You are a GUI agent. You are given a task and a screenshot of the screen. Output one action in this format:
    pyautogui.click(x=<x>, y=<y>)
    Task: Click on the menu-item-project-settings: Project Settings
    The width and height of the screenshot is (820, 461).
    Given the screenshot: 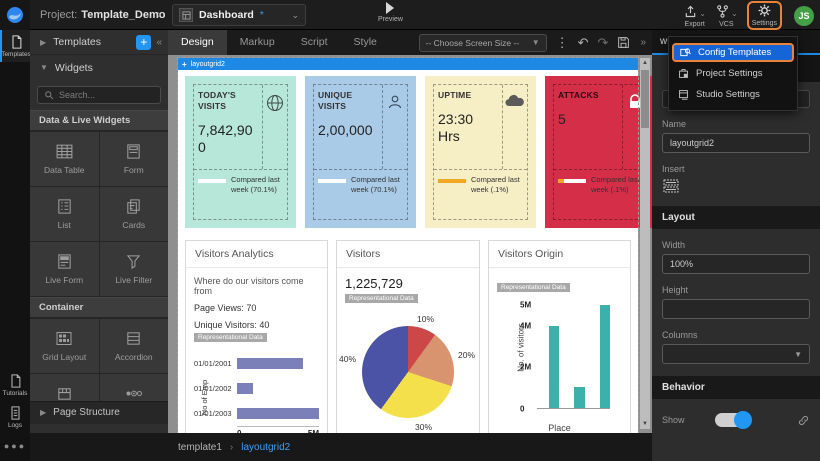 What is the action you would take?
    pyautogui.click(x=733, y=73)
    